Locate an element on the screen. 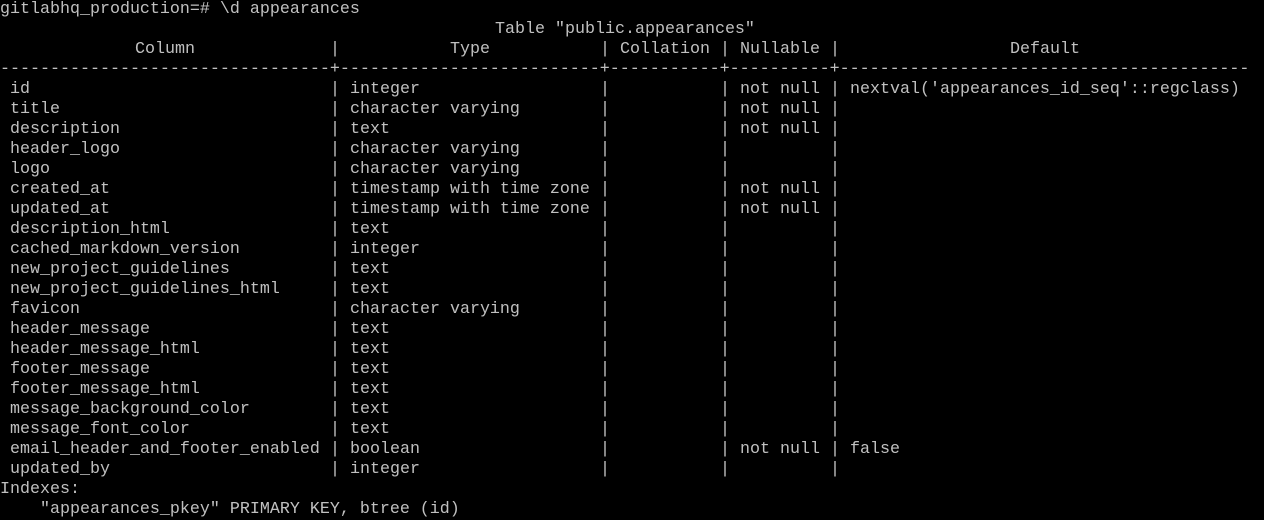 The width and height of the screenshot is (1264, 520). cell-column: footer_message_html is located at coordinates (105, 389).